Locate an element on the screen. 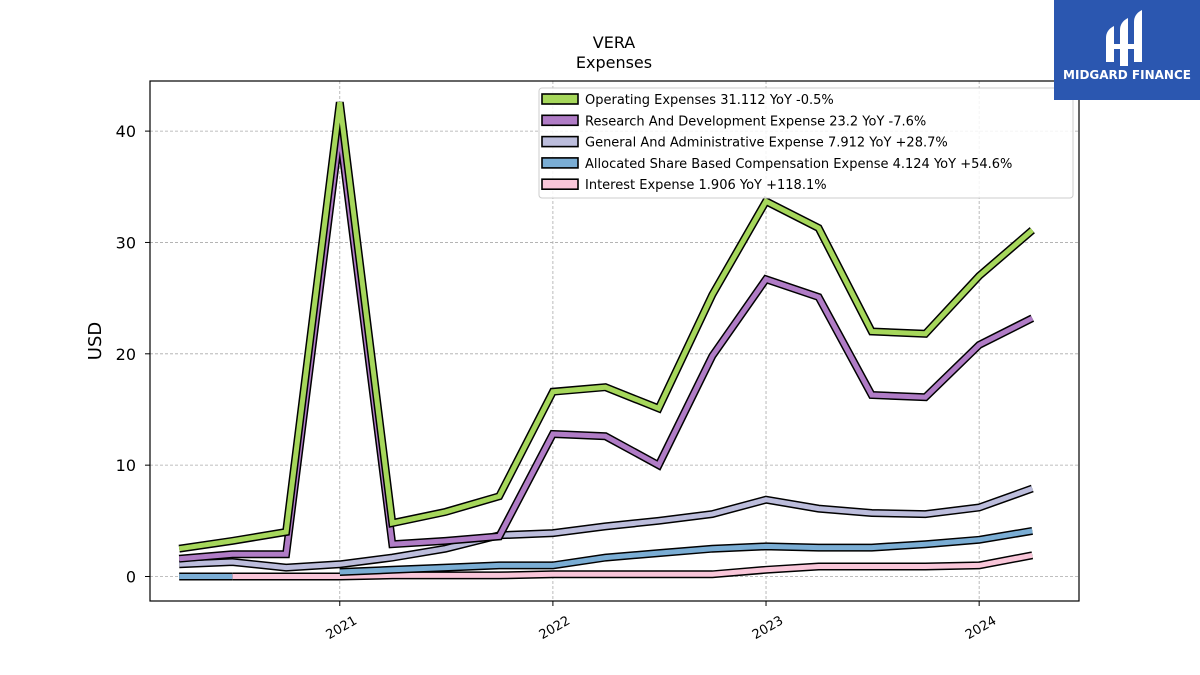 Image resolution: width=1200 pixels, height=675 pixels. brand-name: MIDGARD FINANCE is located at coordinates (1127, 75).